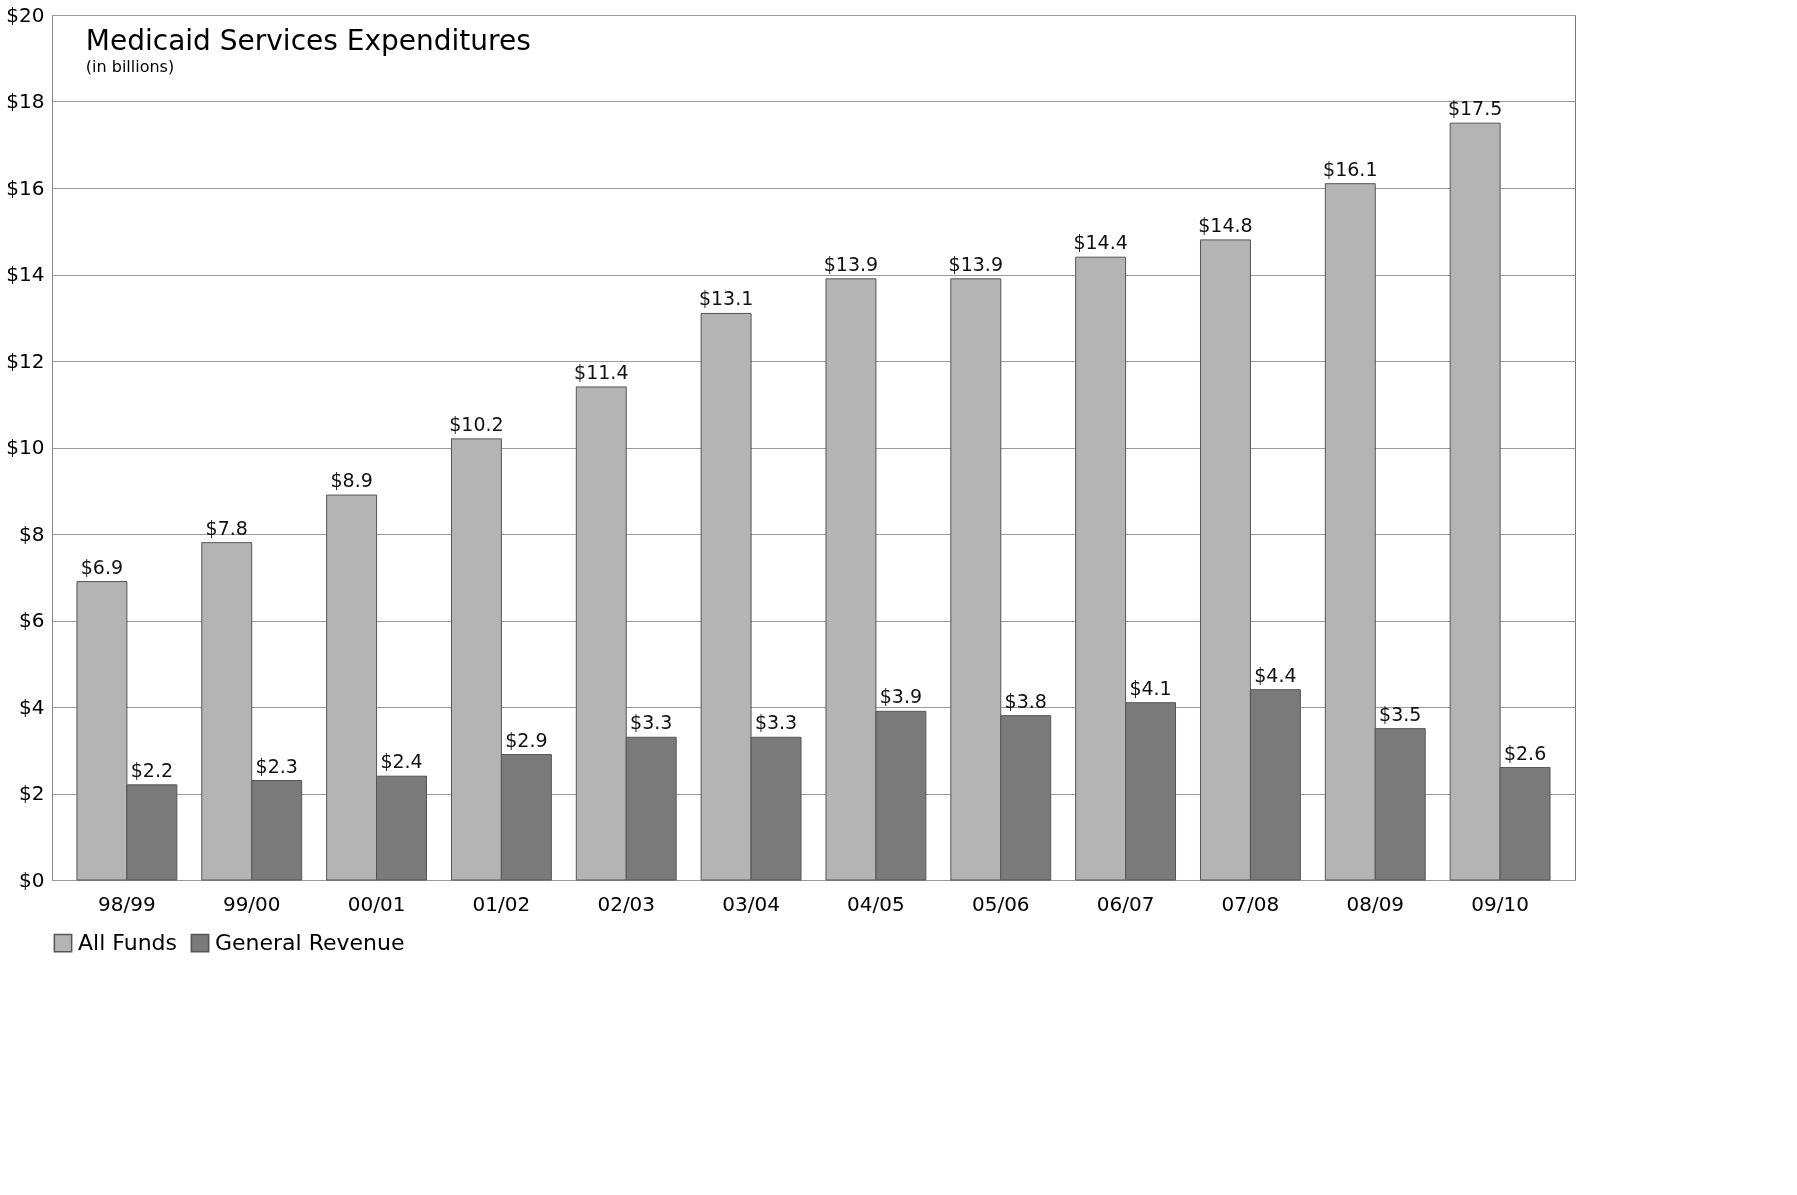  Describe the element at coordinates (1250, 903) in the screenshot. I see `x-tick-label: 07/08` at that location.